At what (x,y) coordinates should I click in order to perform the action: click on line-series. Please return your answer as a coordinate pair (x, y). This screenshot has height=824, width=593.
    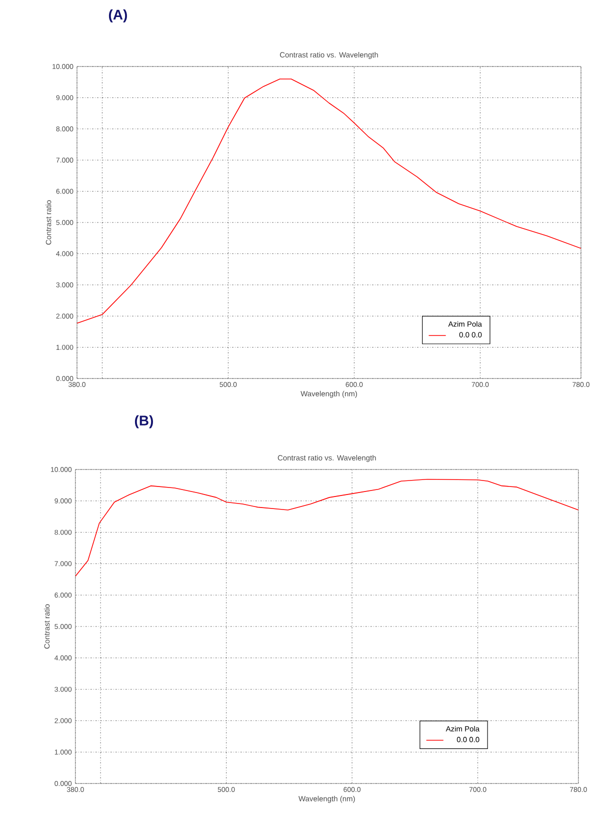
    Looking at the image, I should click on (326, 527).